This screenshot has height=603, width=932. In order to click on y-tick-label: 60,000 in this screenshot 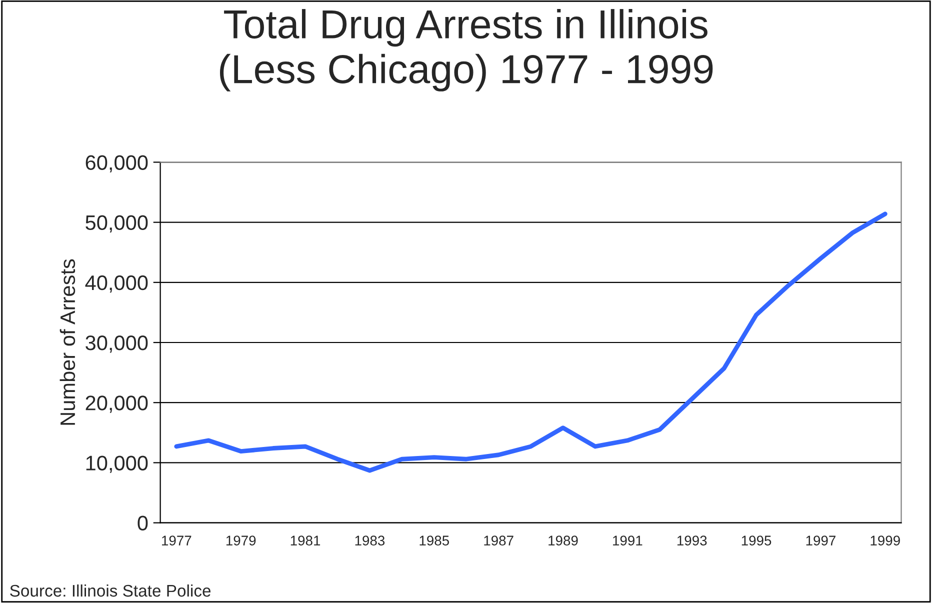, I will do `click(117, 163)`.